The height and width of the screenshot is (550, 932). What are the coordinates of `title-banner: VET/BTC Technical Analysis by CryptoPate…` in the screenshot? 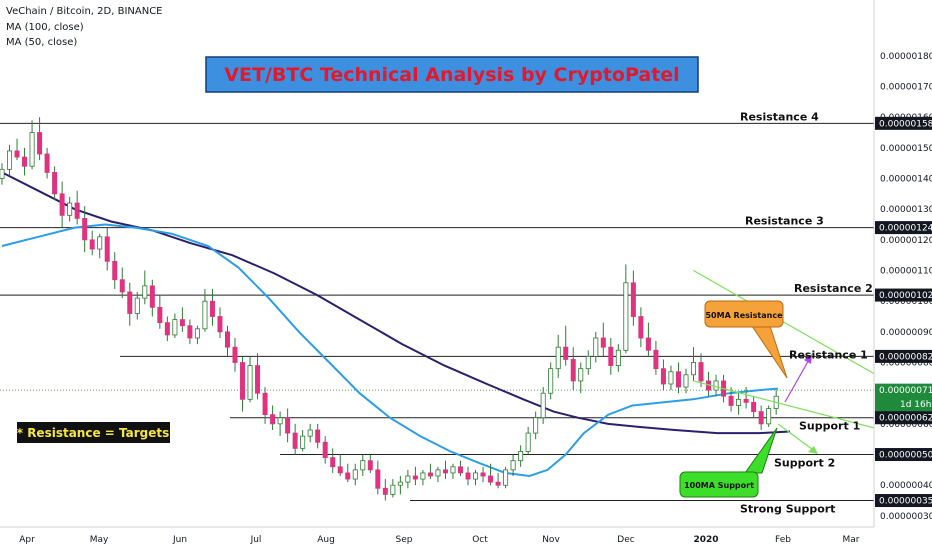 It's located at (452, 74).